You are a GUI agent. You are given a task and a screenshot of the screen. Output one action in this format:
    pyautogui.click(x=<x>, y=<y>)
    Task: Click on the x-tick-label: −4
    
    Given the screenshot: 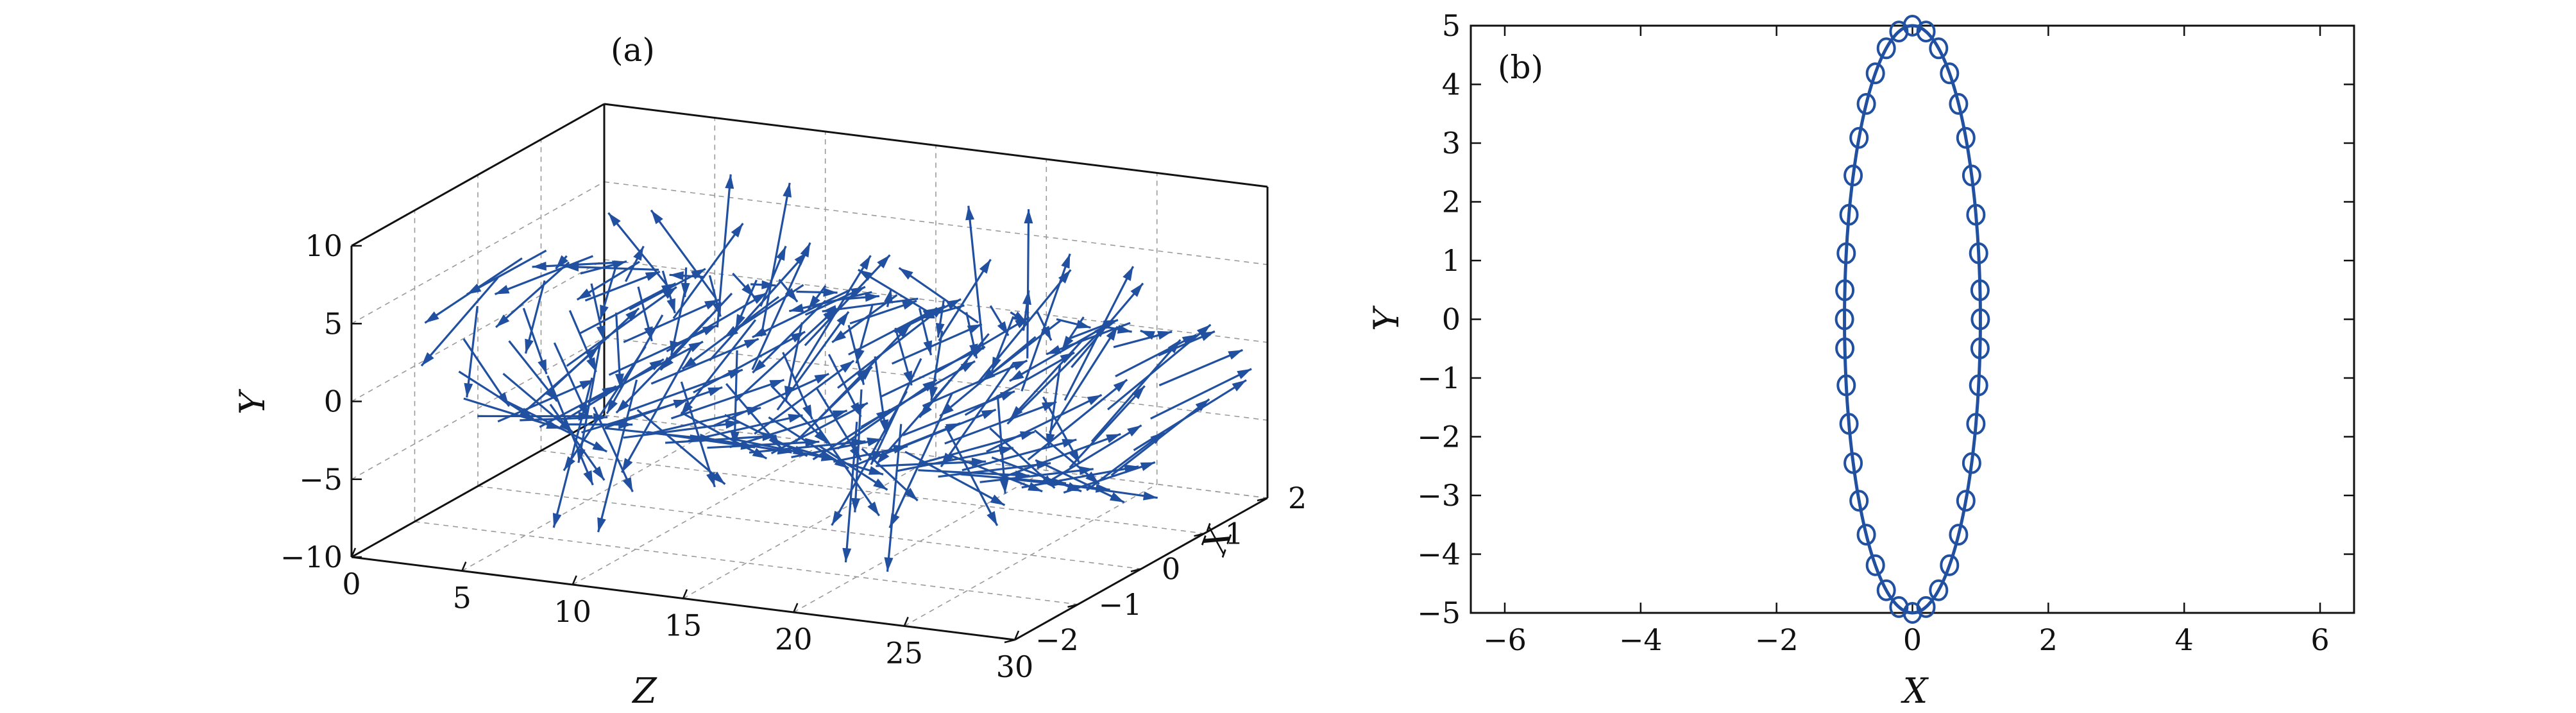 What is the action you would take?
    pyautogui.click(x=1641, y=640)
    